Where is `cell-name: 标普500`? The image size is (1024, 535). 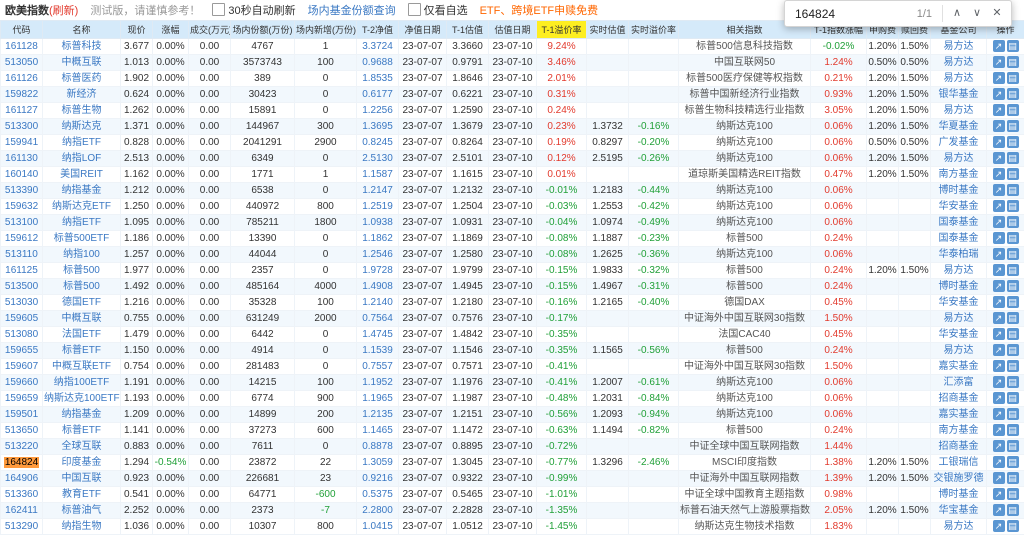 cell-name: 标普500 is located at coordinates (82, 271).